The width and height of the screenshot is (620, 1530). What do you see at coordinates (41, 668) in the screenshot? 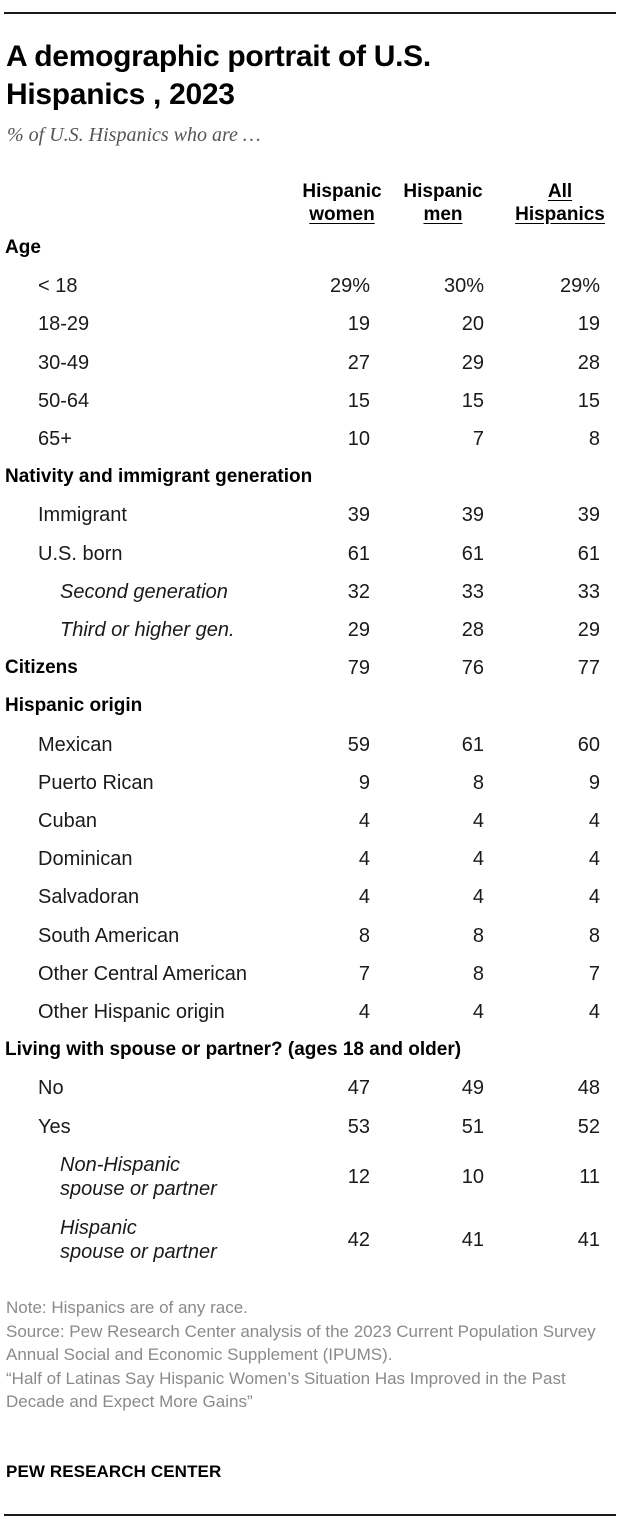
I see `row-label: Citizens` at bounding box center [41, 668].